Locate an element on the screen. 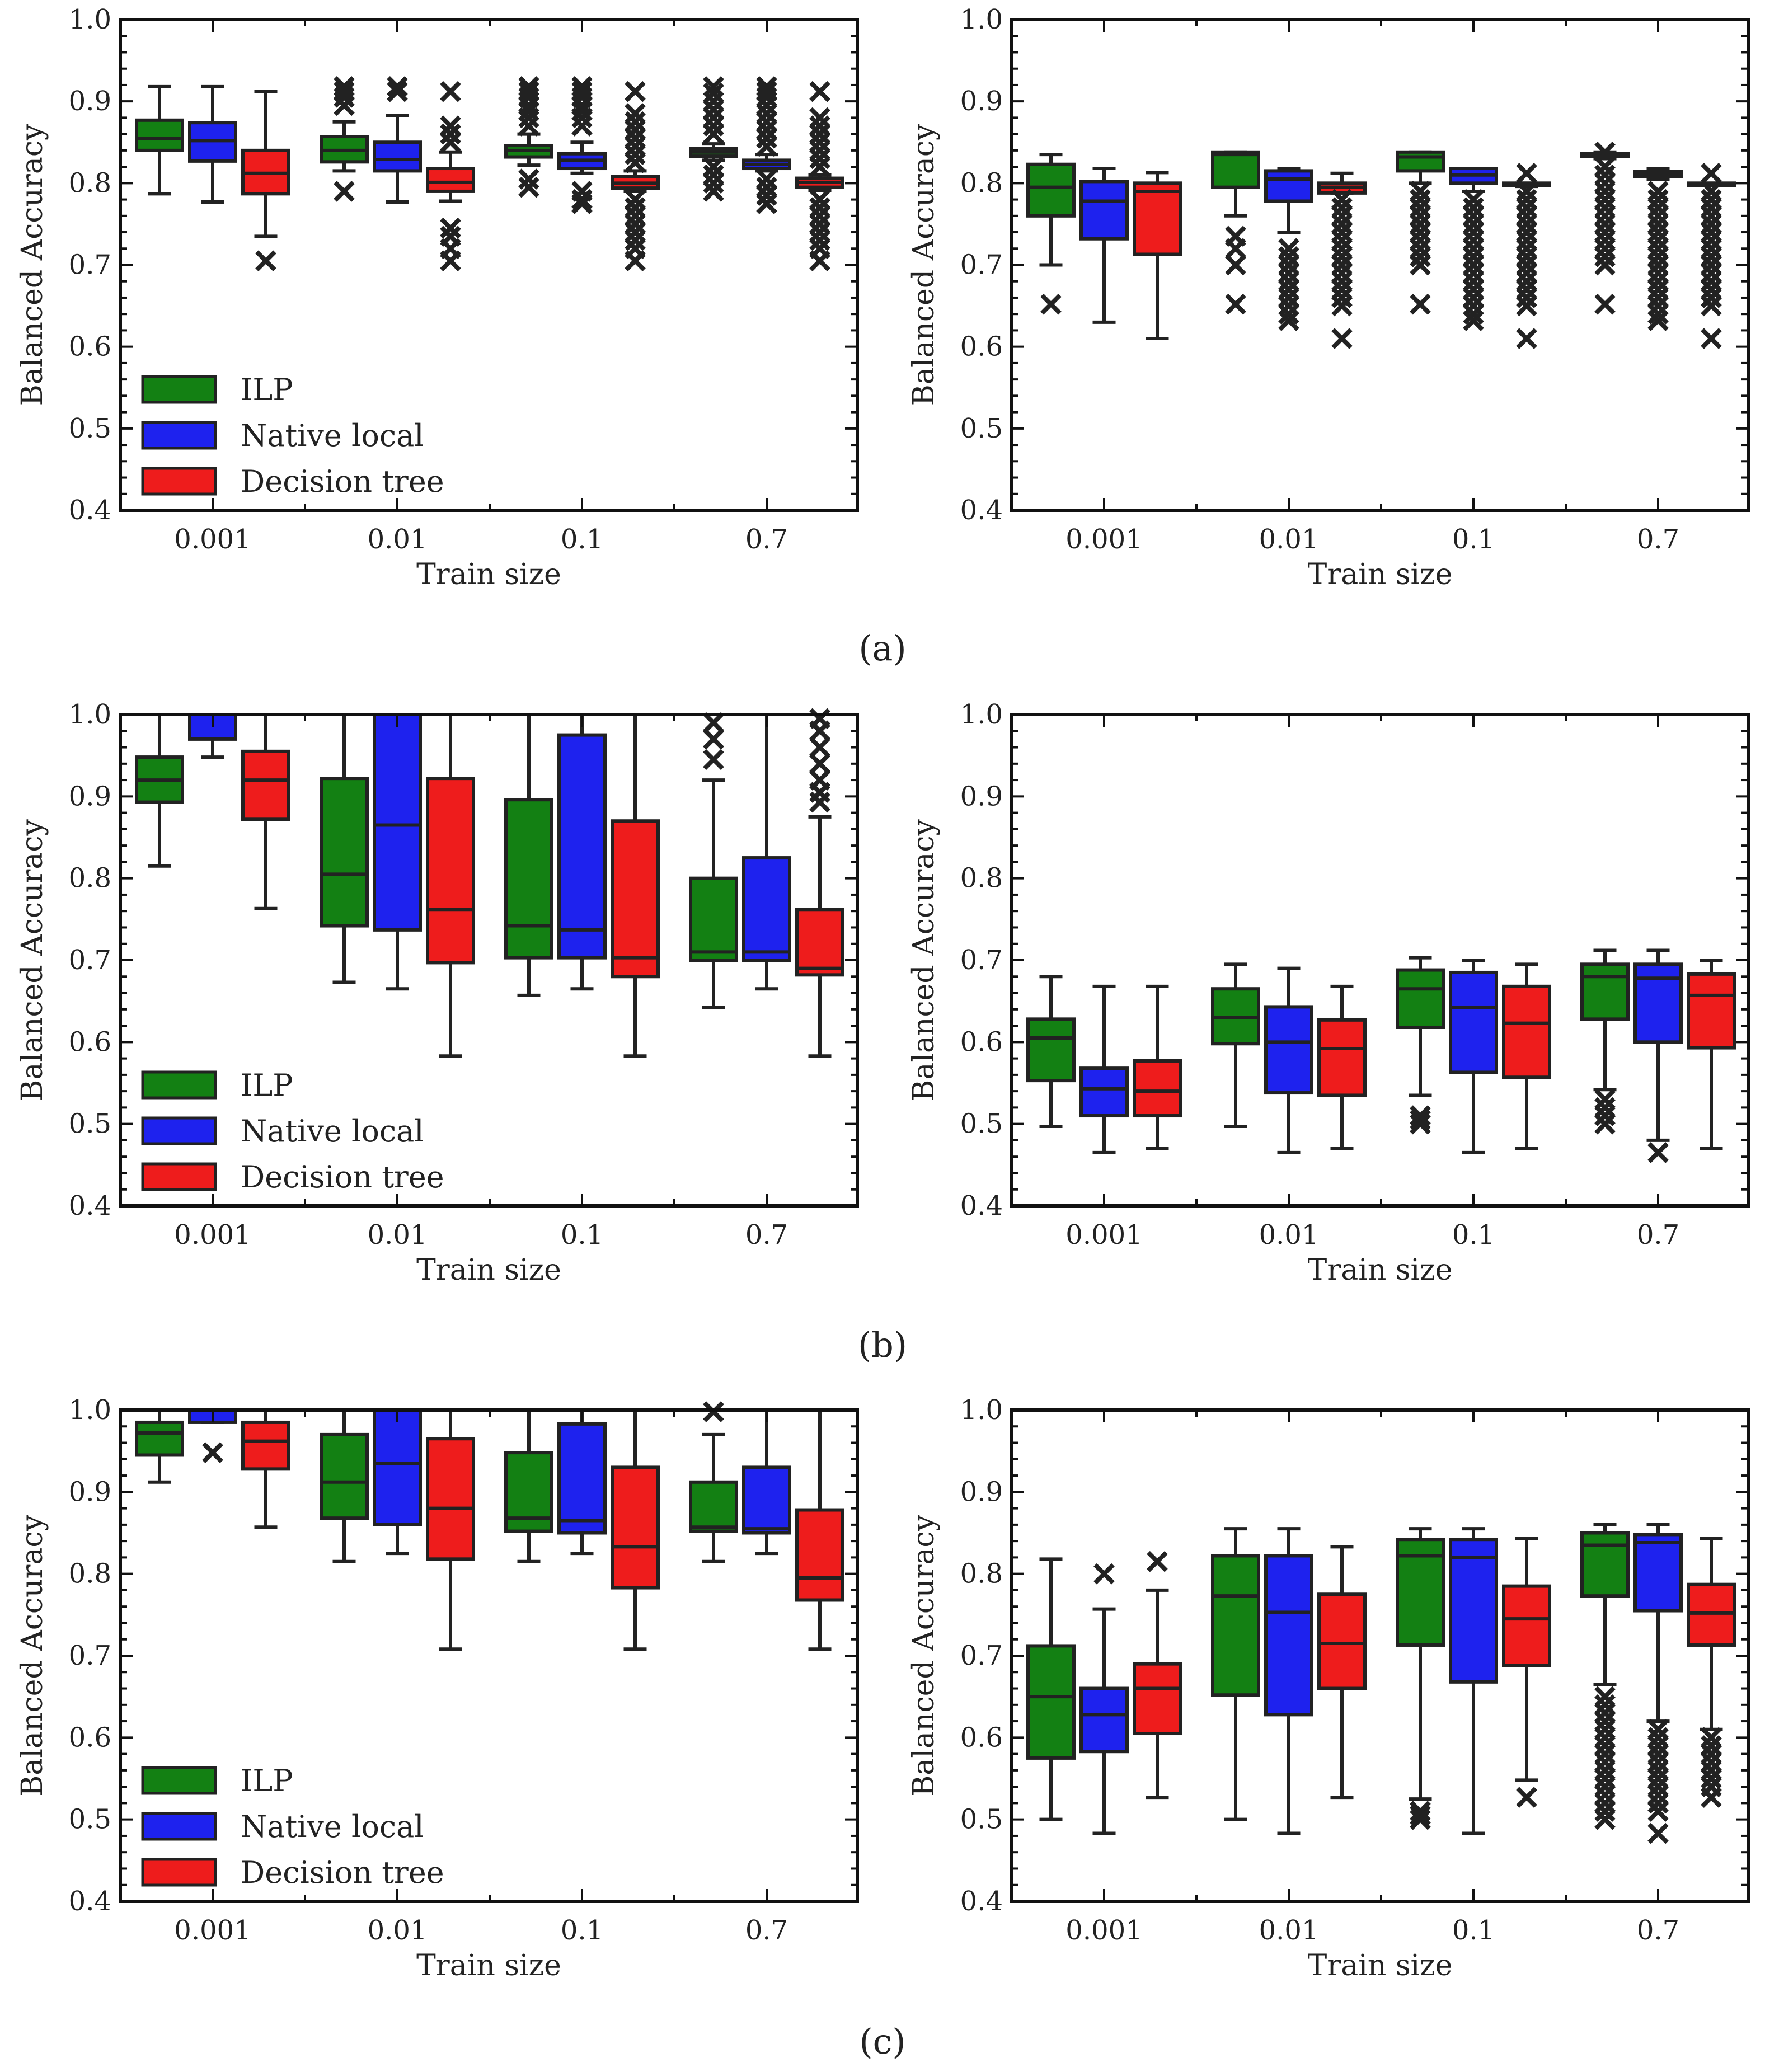 This screenshot has height=2072, width=1765. legend-swatch-ilp is located at coordinates (179, 1780).